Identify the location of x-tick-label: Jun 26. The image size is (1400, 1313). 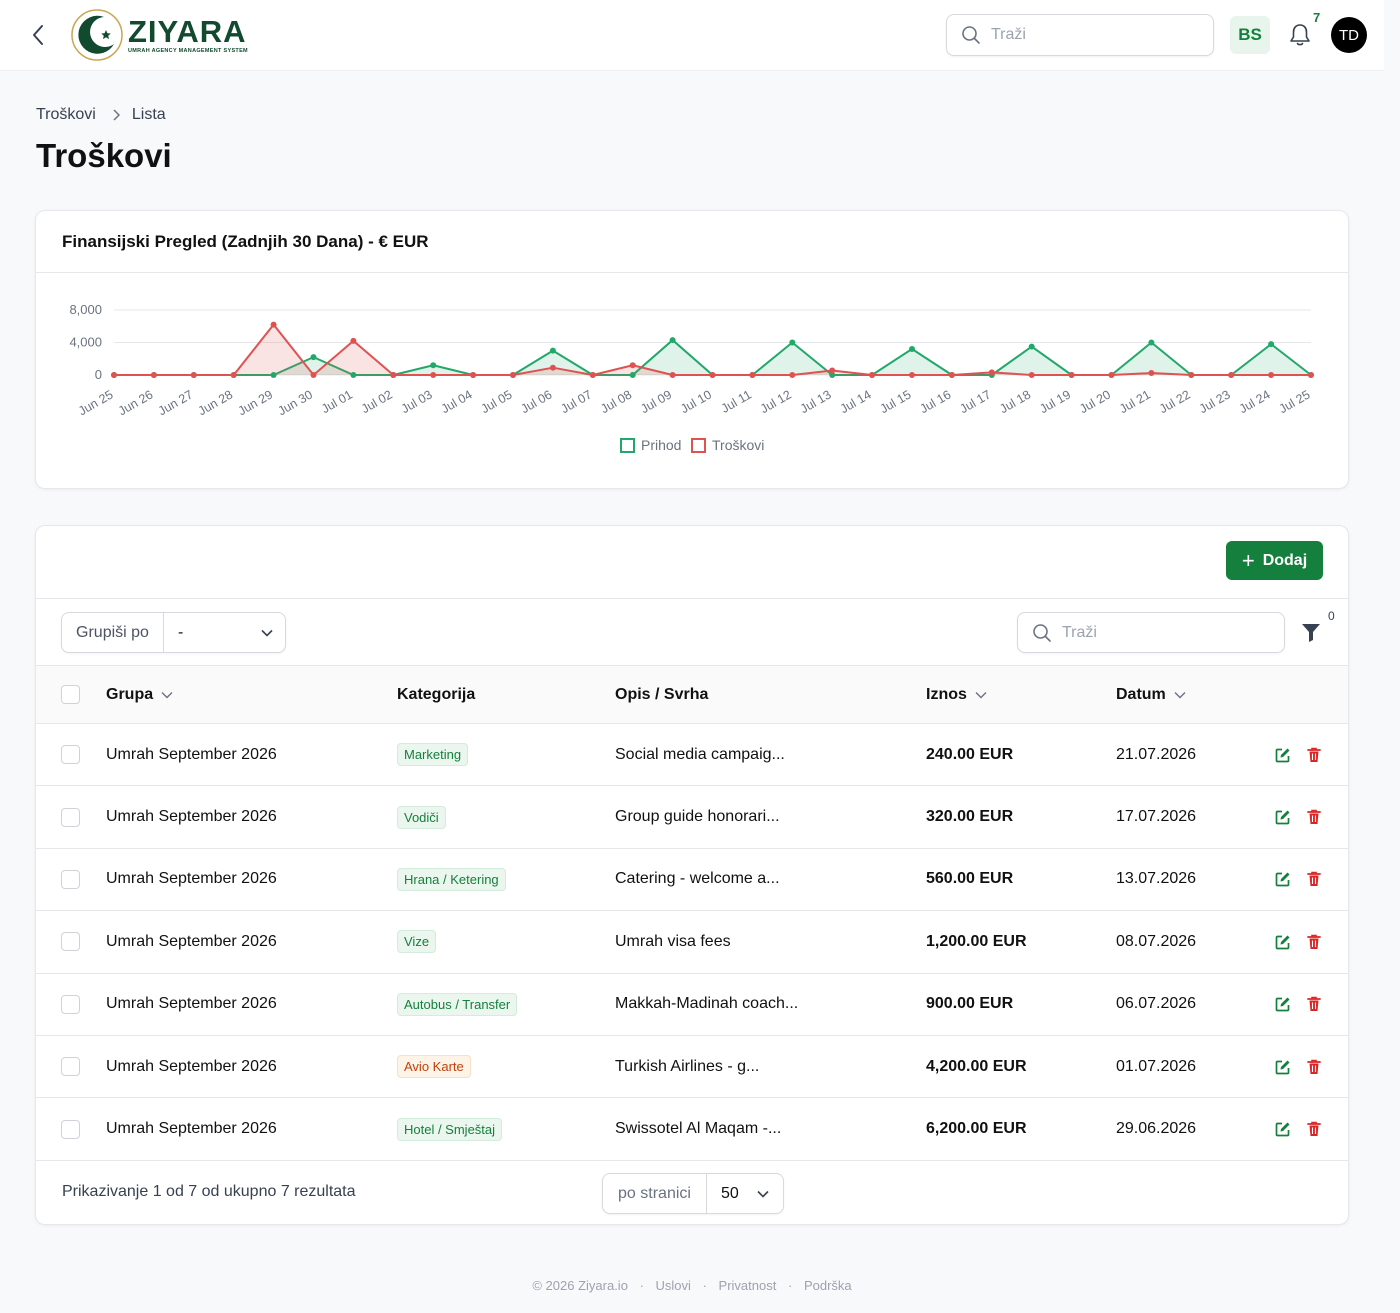
(136, 402).